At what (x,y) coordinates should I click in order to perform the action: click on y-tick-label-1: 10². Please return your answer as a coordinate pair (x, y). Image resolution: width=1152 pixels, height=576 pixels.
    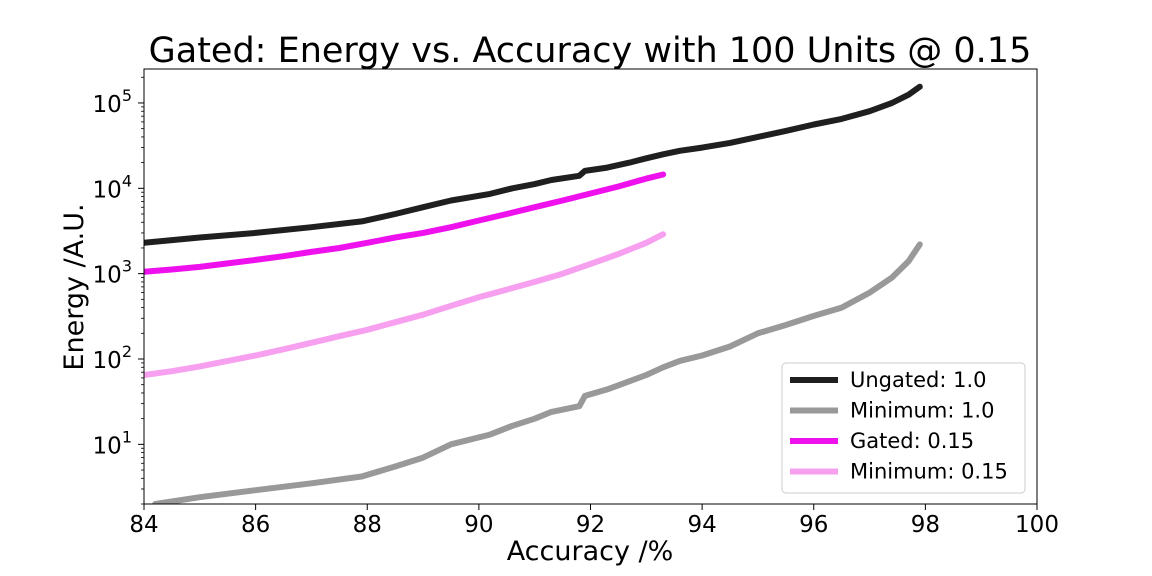
    Looking at the image, I should click on (112, 358).